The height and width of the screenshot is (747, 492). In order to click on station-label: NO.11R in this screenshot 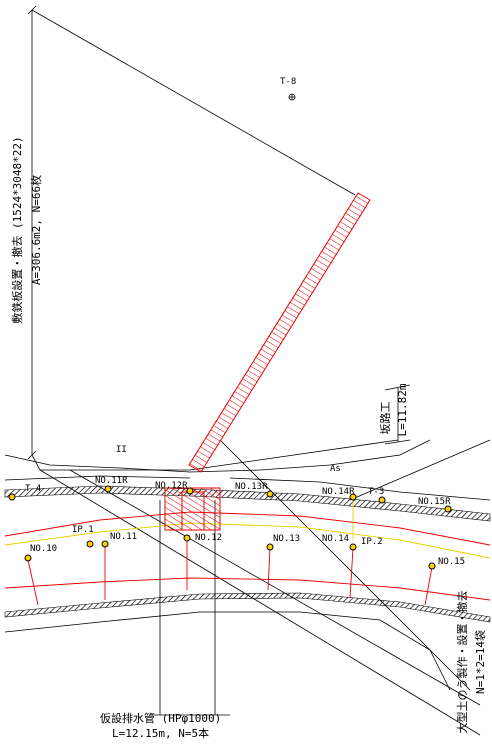, I will do `click(111, 481)`.